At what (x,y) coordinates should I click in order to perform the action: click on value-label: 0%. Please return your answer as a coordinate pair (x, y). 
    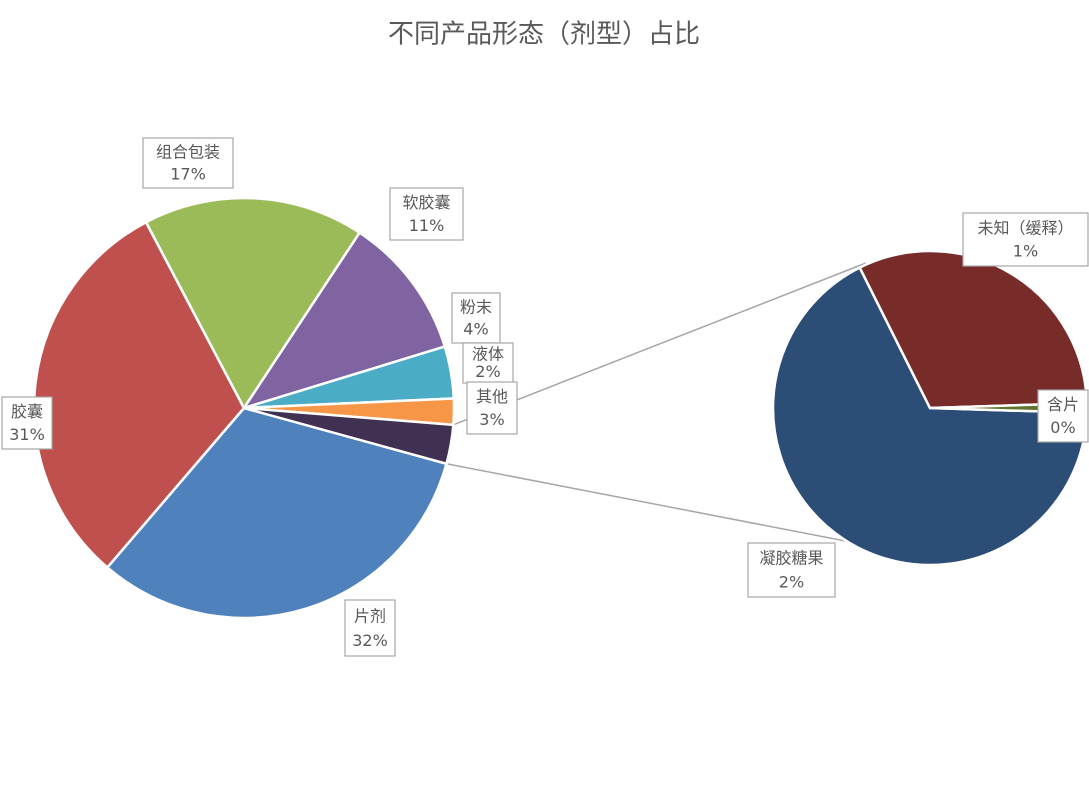
    Looking at the image, I should click on (1062, 427).